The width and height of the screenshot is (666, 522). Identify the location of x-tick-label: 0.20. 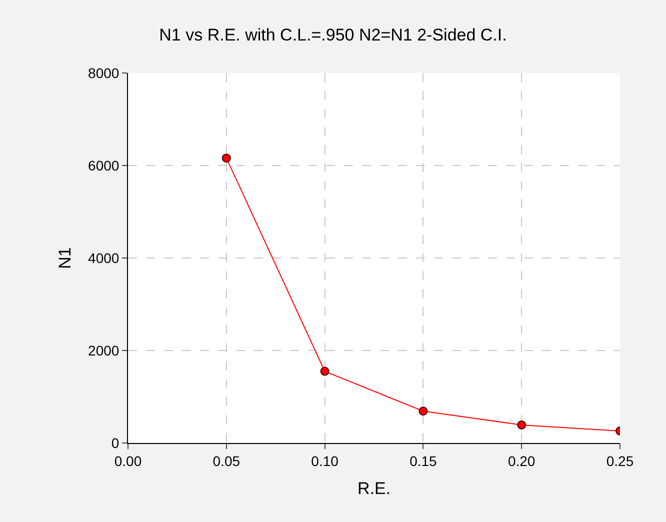
(522, 460).